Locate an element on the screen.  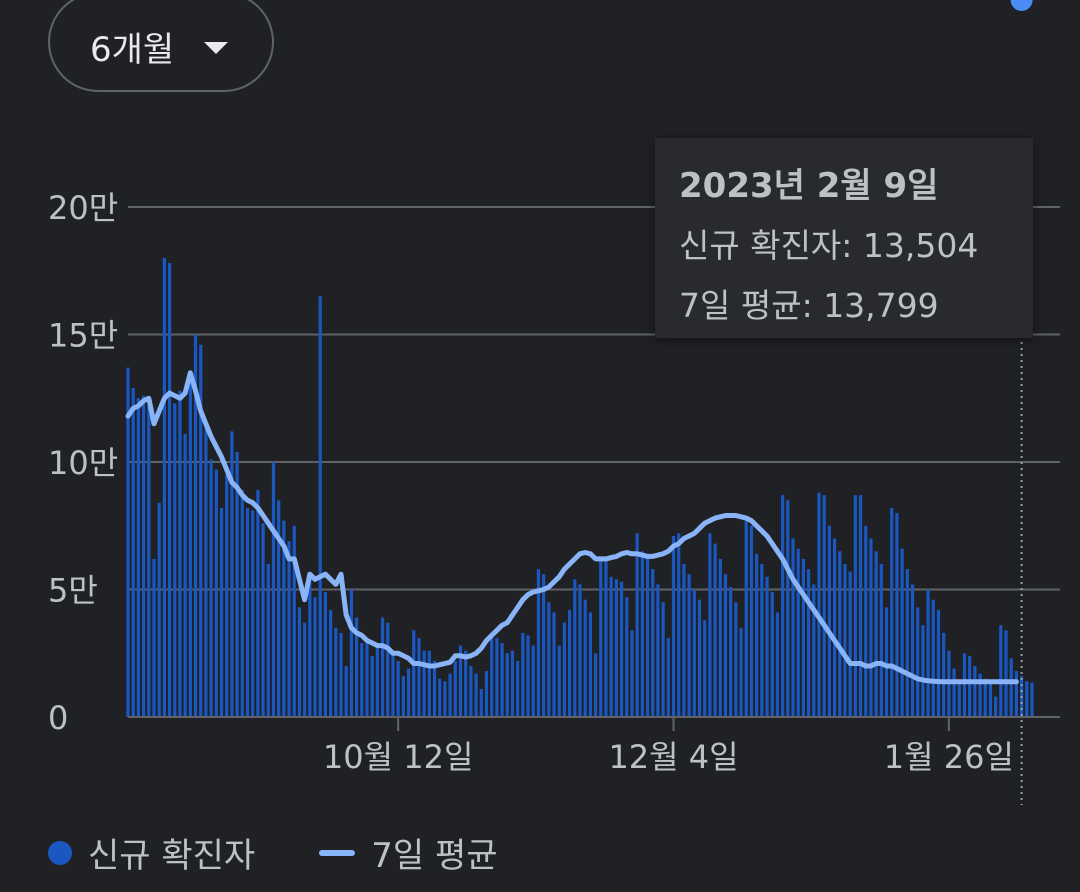
tooltip-avg-value: 13,799 is located at coordinates (881, 305).